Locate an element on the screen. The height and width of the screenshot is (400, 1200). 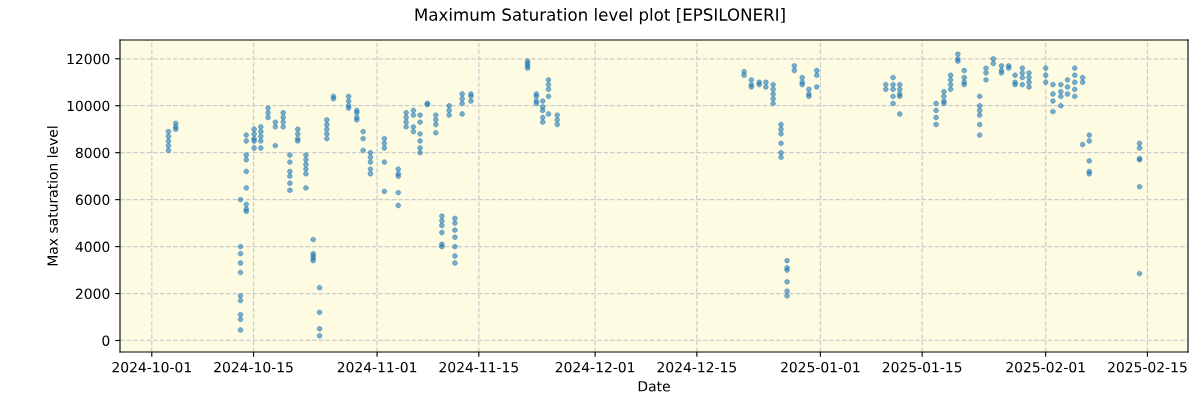
chart-title: Maximum Saturation level plot [EPSILONERI] is located at coordinates (600, 16).